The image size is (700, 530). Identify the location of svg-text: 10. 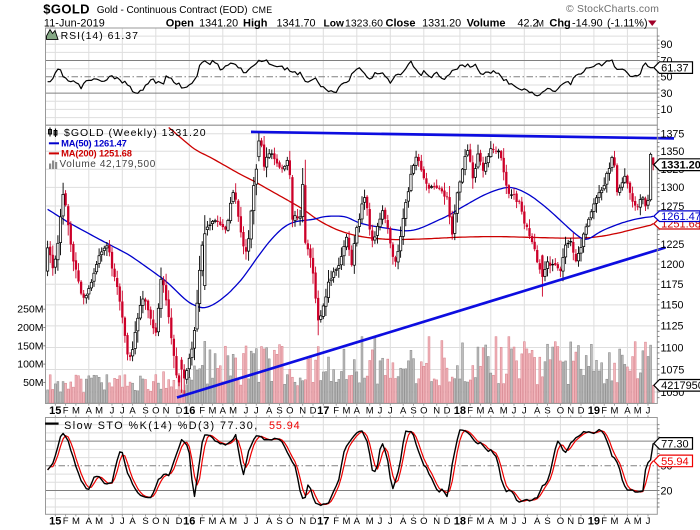
(667, 110).